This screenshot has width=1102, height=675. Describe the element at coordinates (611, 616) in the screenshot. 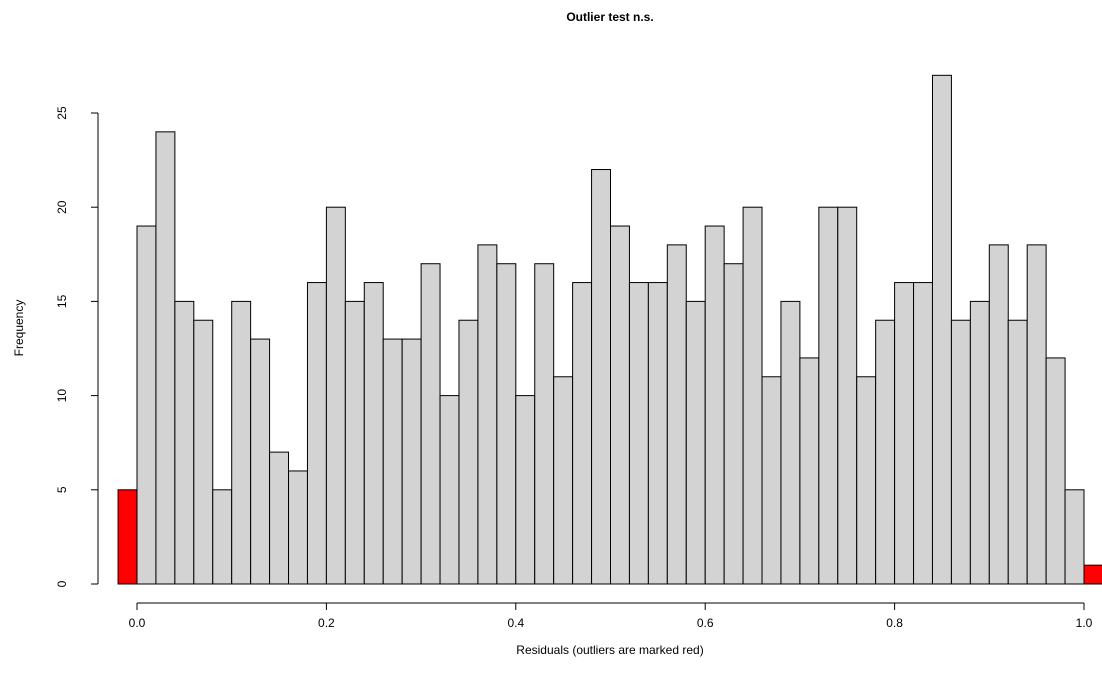

I see `x-axis: 0.0 0.2 0.4 0.6 0.8 1.0` at that location.